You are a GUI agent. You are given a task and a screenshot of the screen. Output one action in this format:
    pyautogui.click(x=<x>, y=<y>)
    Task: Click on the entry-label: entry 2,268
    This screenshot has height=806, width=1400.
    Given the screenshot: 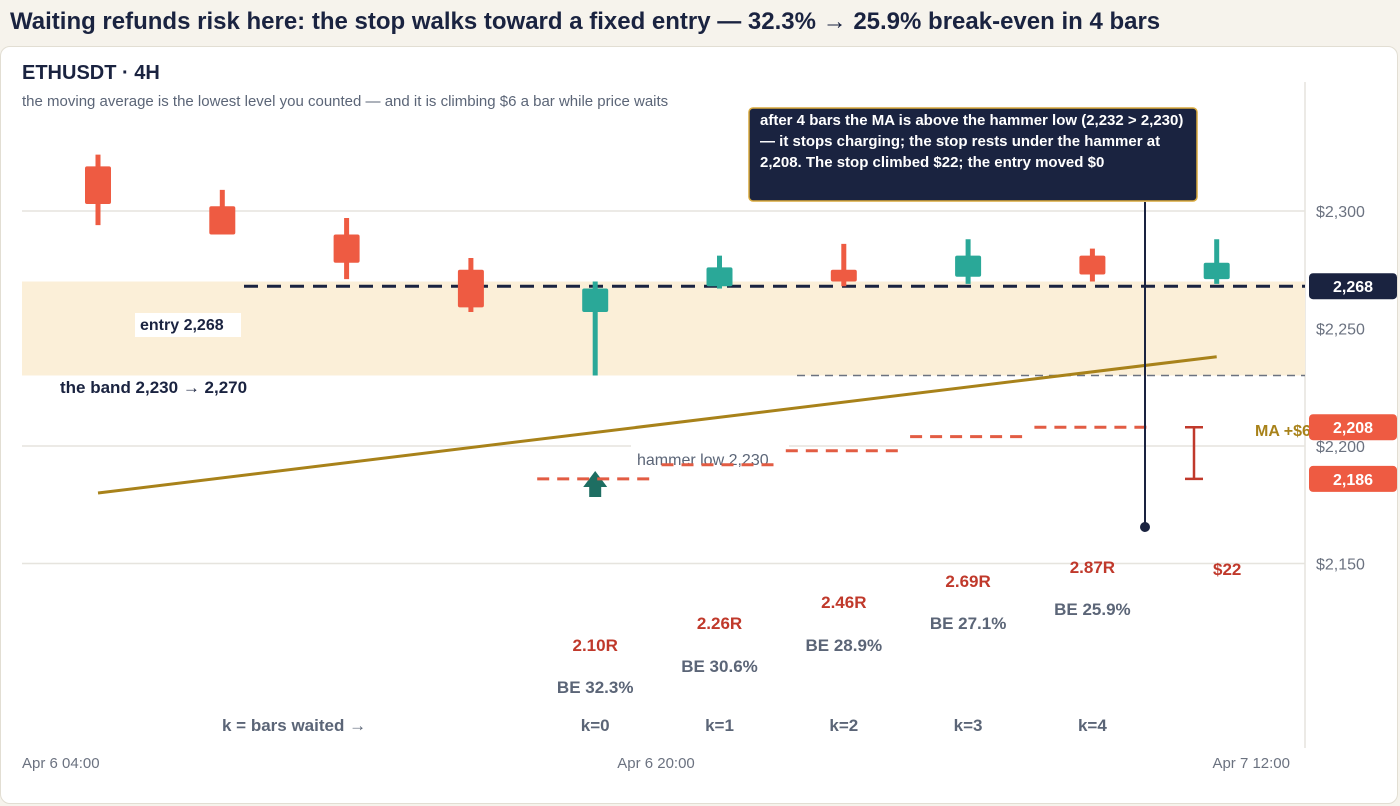 What is the action you would take?
    pyautogui.click(x=182, y=325)
    